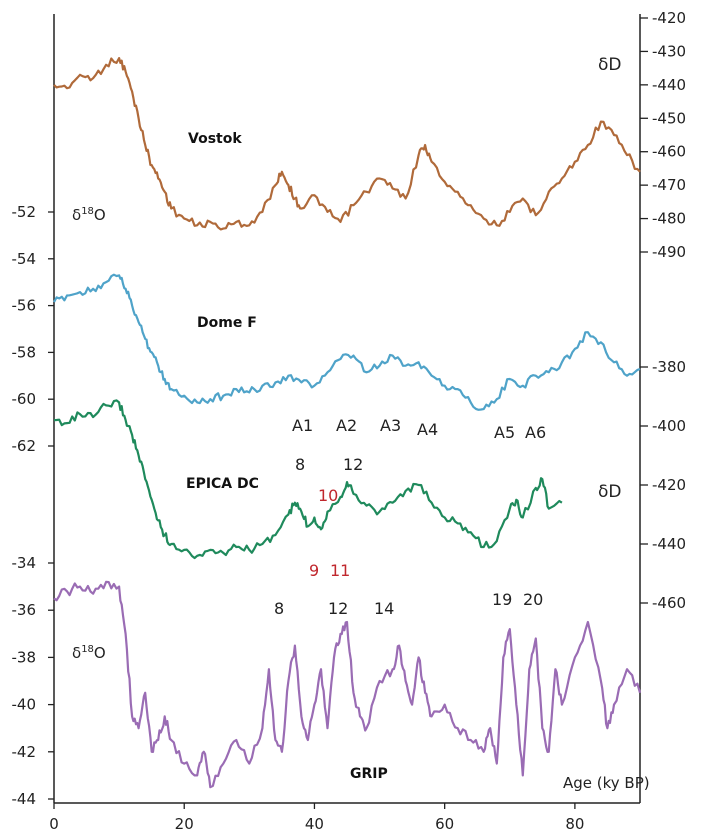  I want to click on left-upper-axis-label-sup: 18, so click(87, 211).